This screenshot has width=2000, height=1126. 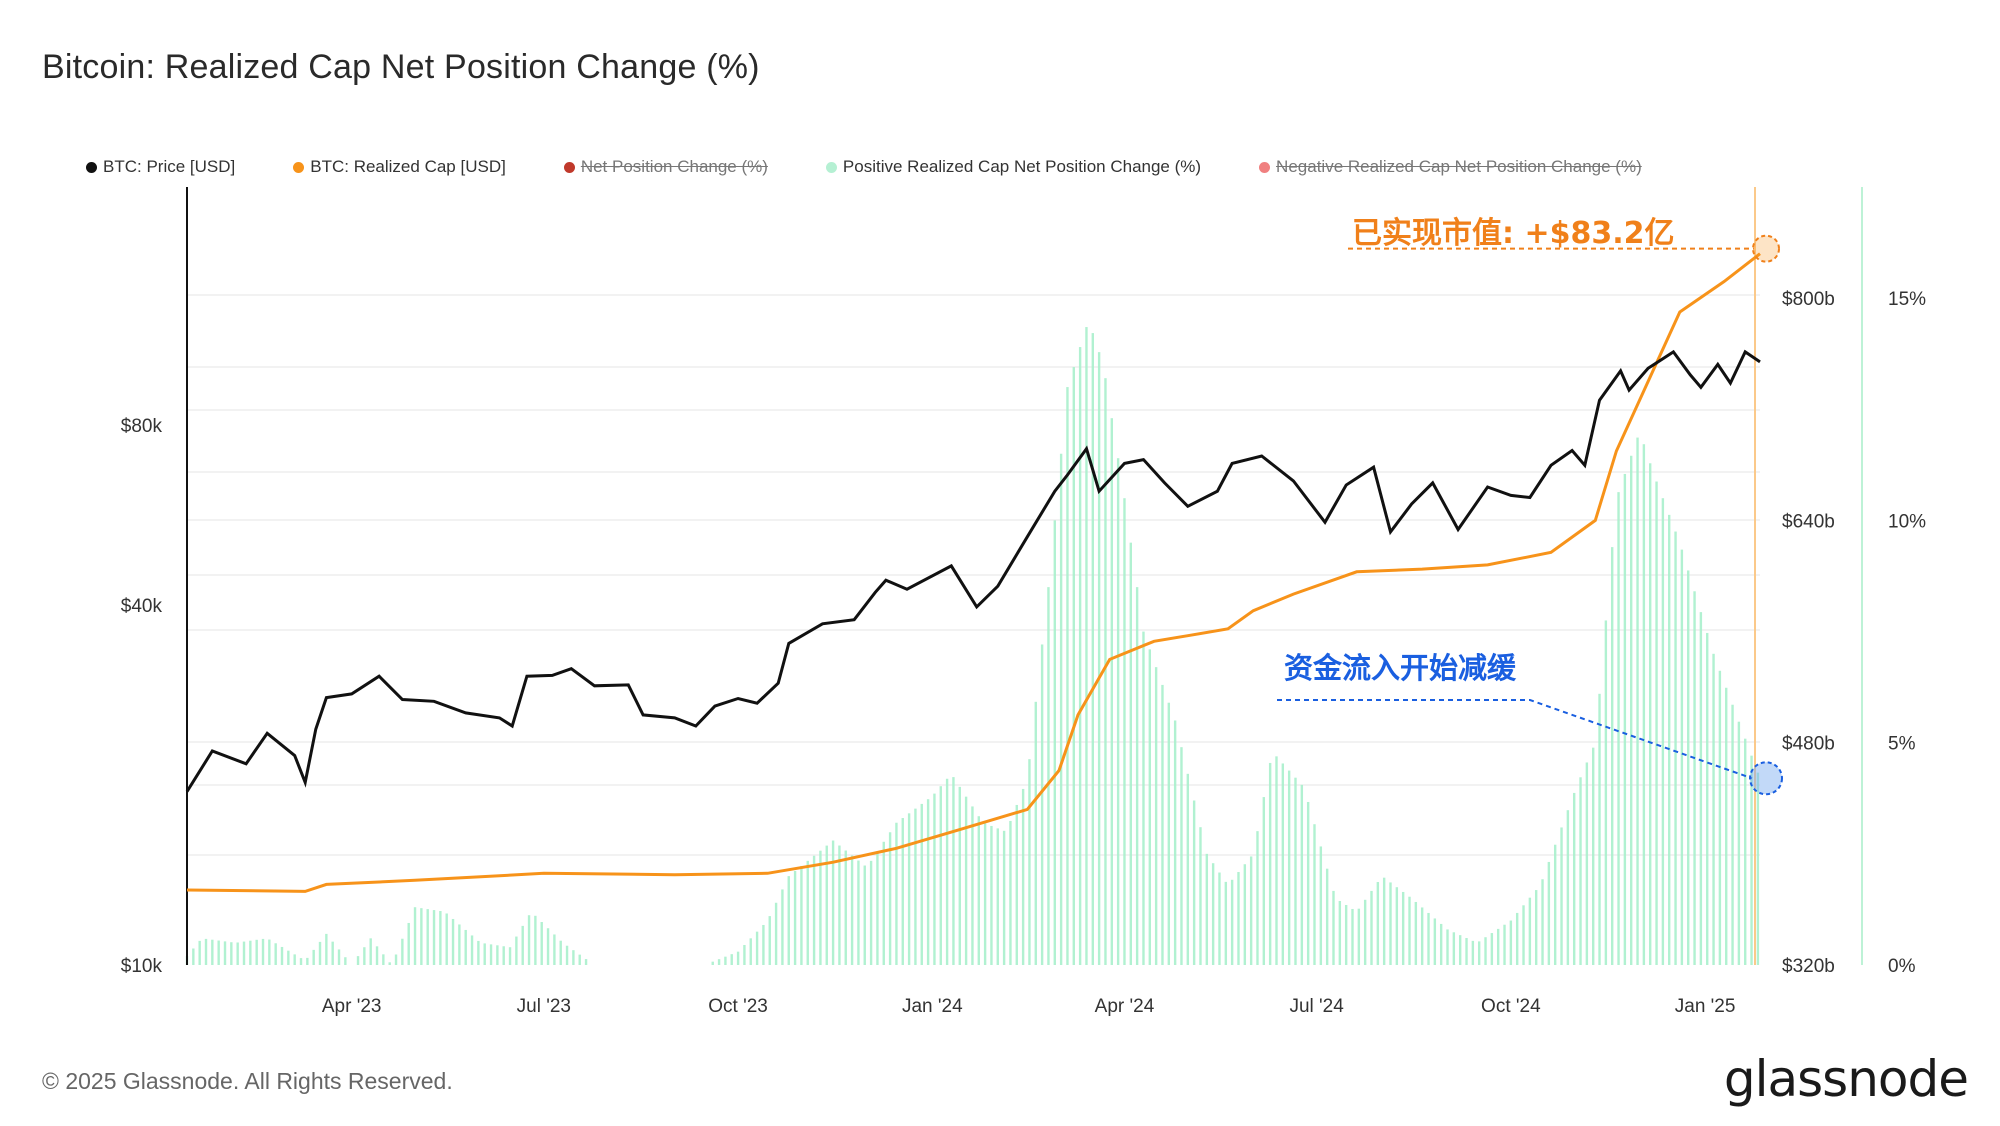 What do you see at coordinates (247, 1081) in the screenshot?
I see `copyright-footer: © 2025 Glassnode. All Rights Reserved.` at bounding box center [247, 1081].